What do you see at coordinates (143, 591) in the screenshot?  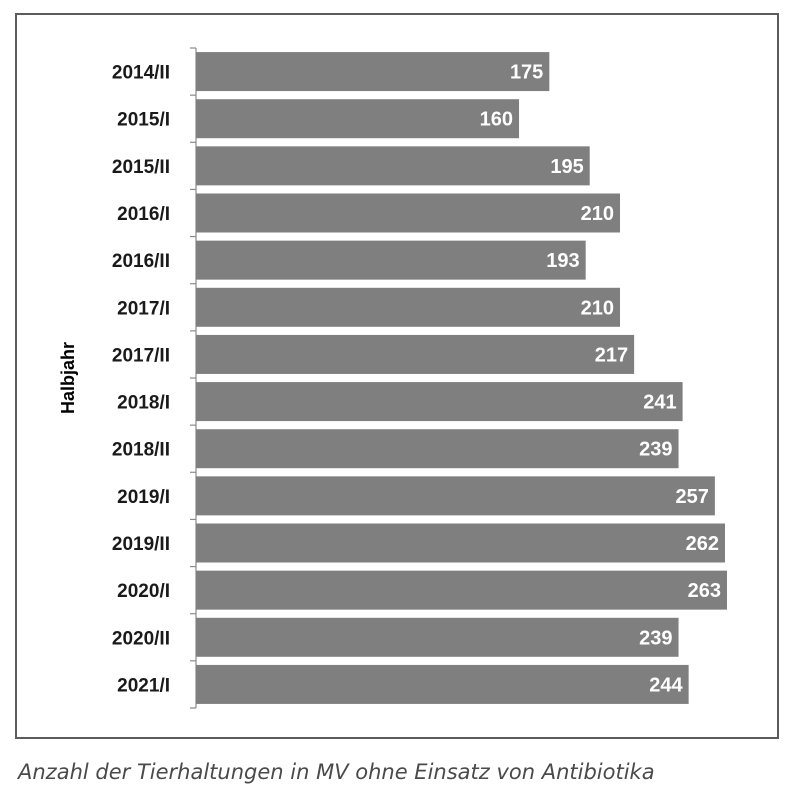 I see `category-label: 2020/I` at bounding box center [143, 591].